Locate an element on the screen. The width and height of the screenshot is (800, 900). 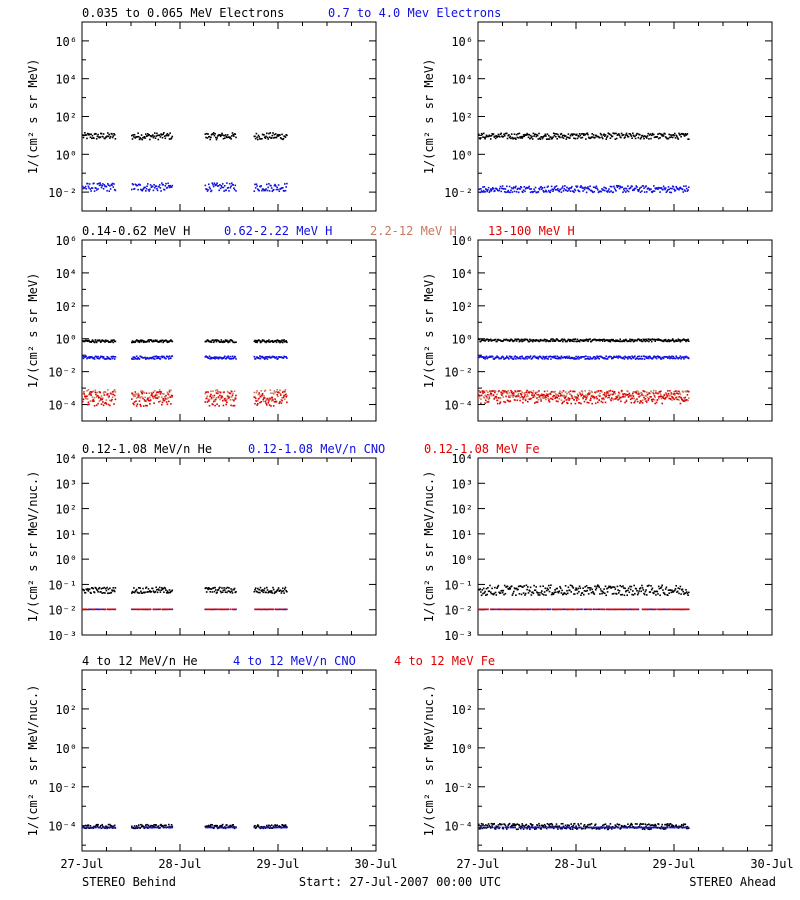
y-tick-label: 10⁻¹ is located at coordinates (62, 585).